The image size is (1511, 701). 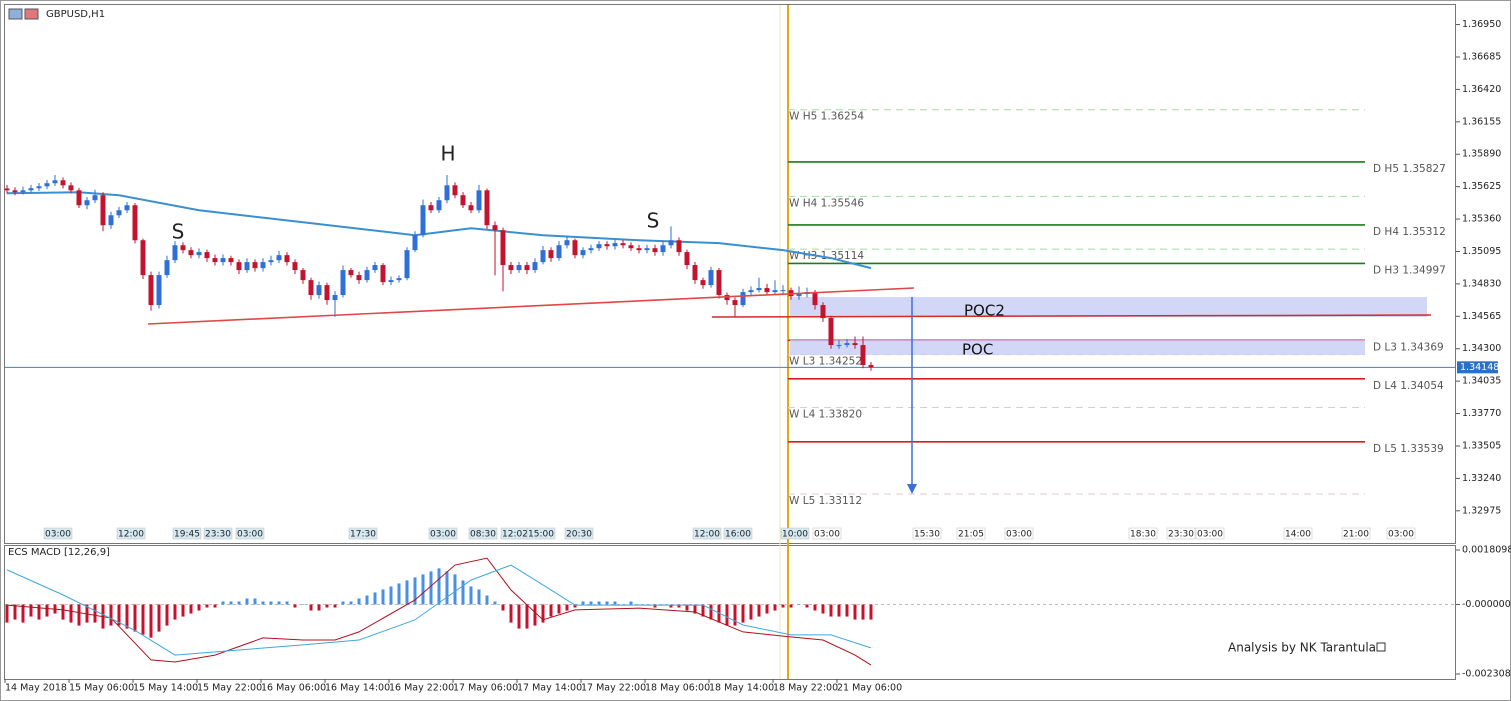 I want to click on x-tick-label: 18 May 22:00, so click(x=805, y=688).